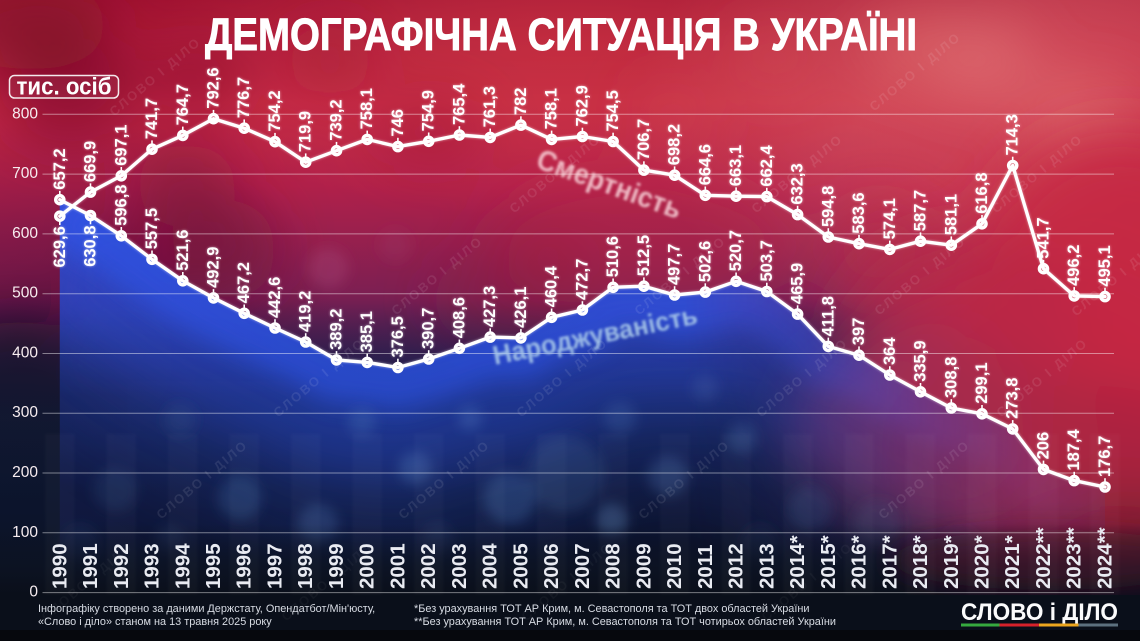 The width and height of the screenshot is (1140, 641). What do you see at coordinates (1039, 612) in the screenshot?
I see `svg-text: СЛОВО і ДІЛО` at bounding box center [1039, 612].